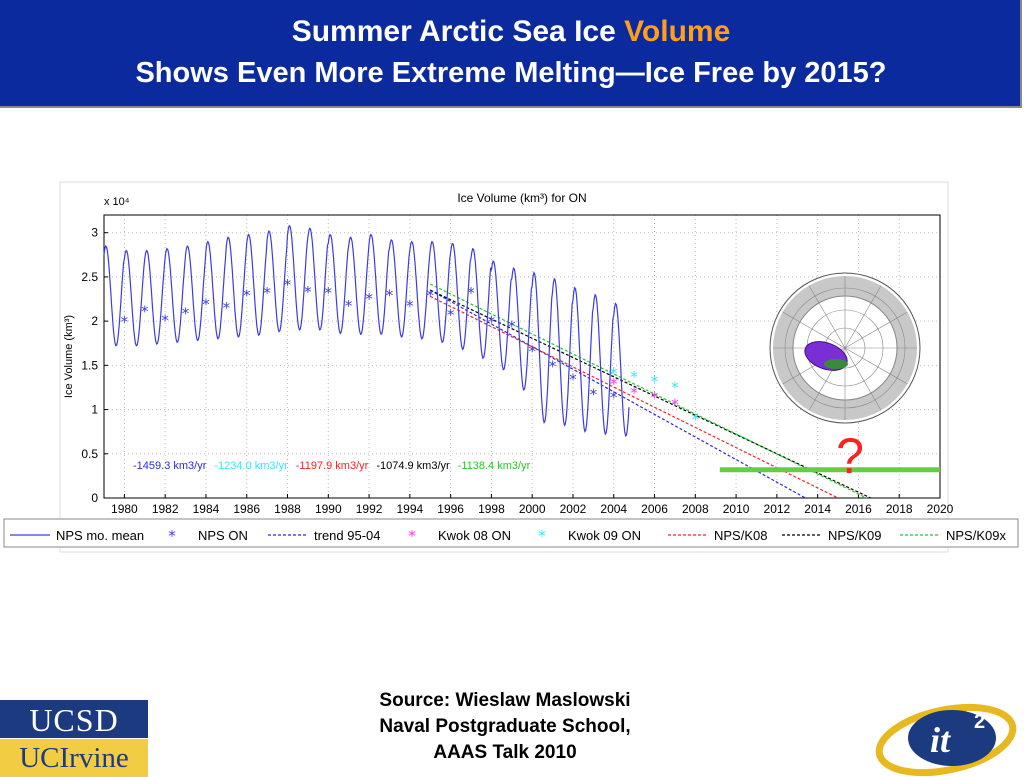 Image resolution: width=1024 pixels, height=777 pixels. I want to click on legend-label: NPS/K09x, so click(976, 535).